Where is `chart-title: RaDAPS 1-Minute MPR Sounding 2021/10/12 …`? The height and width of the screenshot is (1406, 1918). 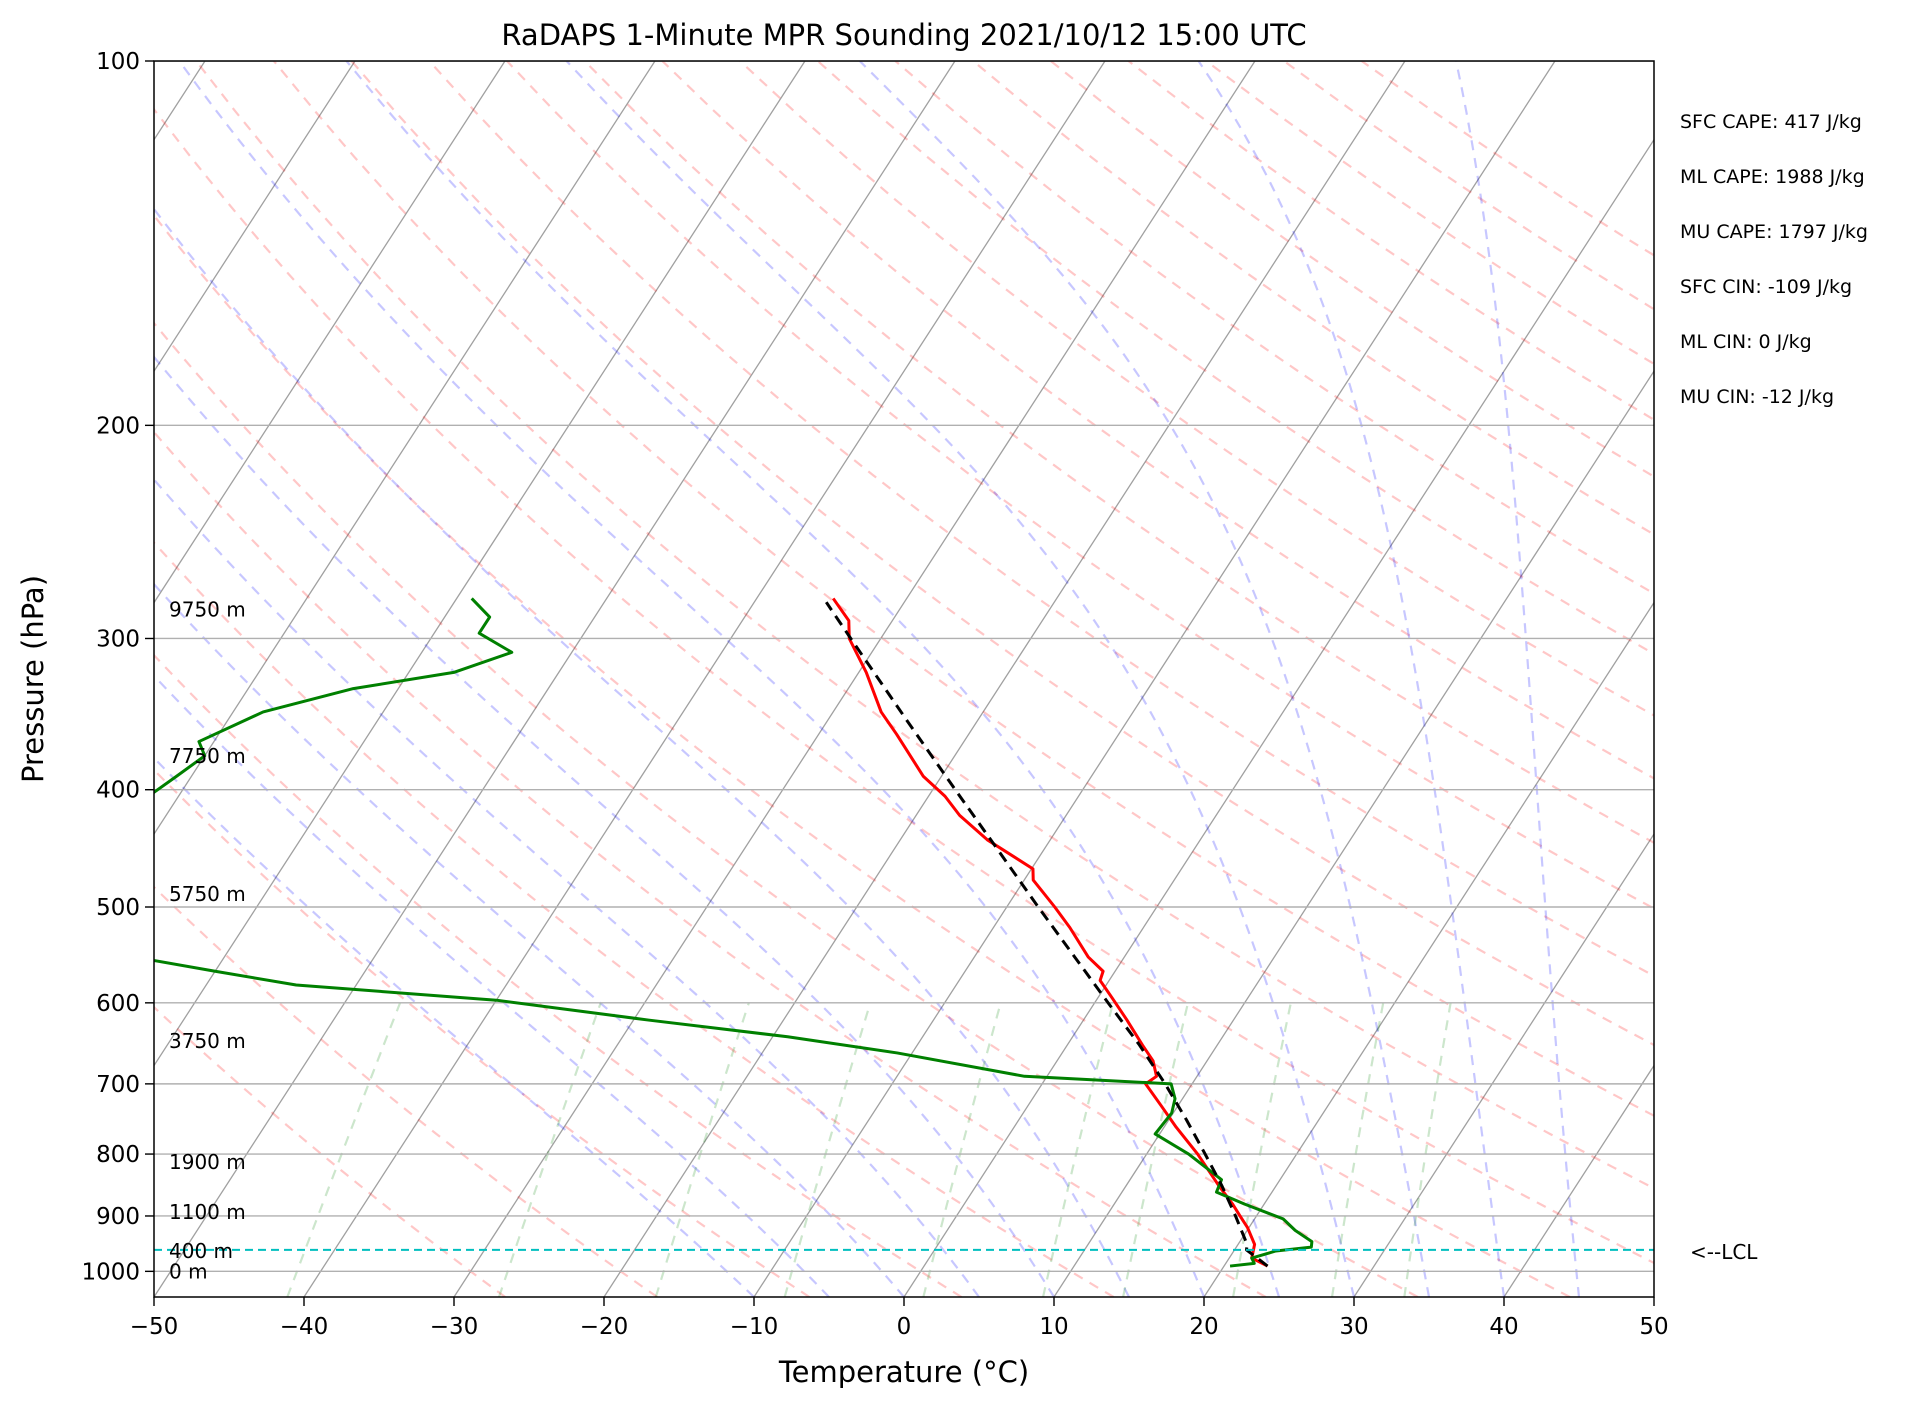 chart-title: RaDAPS 1-Minute MPR Sounding 2021/10/12 … is located at coordinates (903, 35).